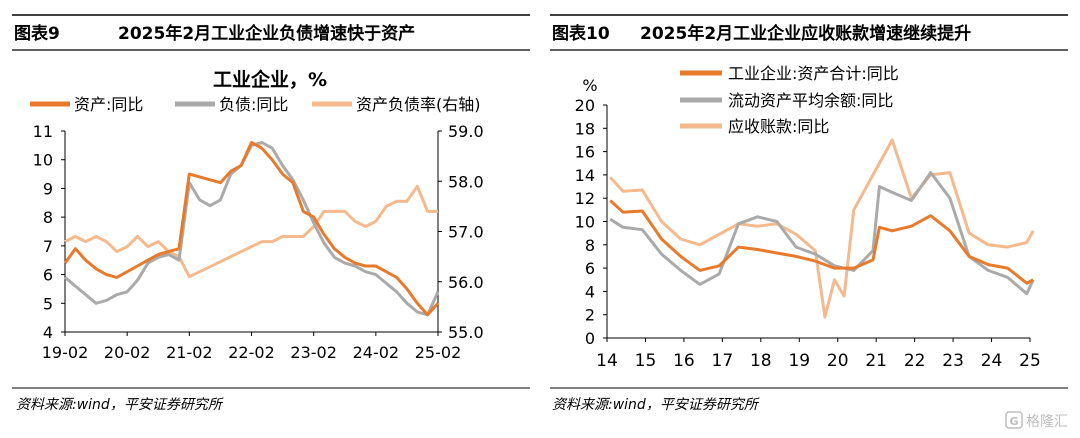 The height and width of the screenshot is (438, 1080). Describe the element at coordinates (778, 126) in the screenshot. I see `chart-2-legend-label: 应收账款:同比` at that location.